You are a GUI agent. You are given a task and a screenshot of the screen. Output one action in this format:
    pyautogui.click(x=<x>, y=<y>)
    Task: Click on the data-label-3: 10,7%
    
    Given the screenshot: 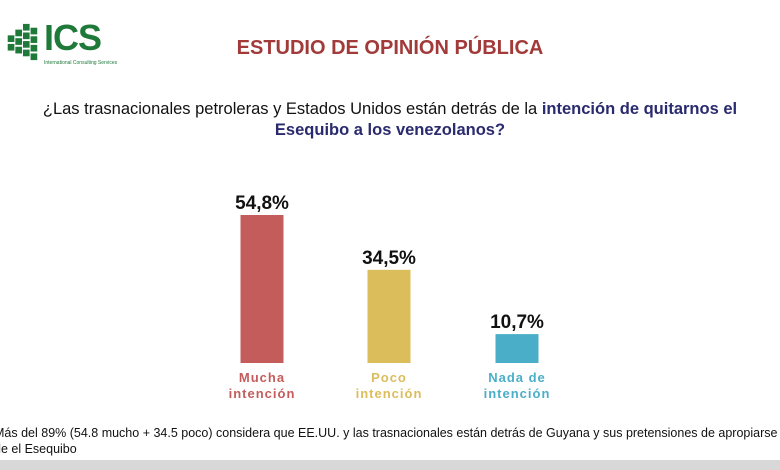 What is the action you would take?
    pyautogui.click(x=517, y=322)
    